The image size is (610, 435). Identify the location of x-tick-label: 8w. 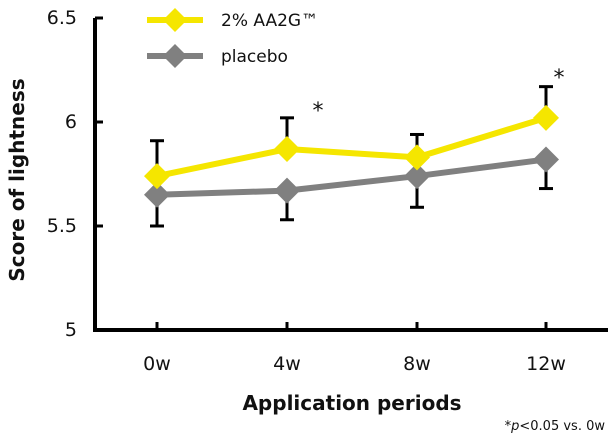
(417, 364).